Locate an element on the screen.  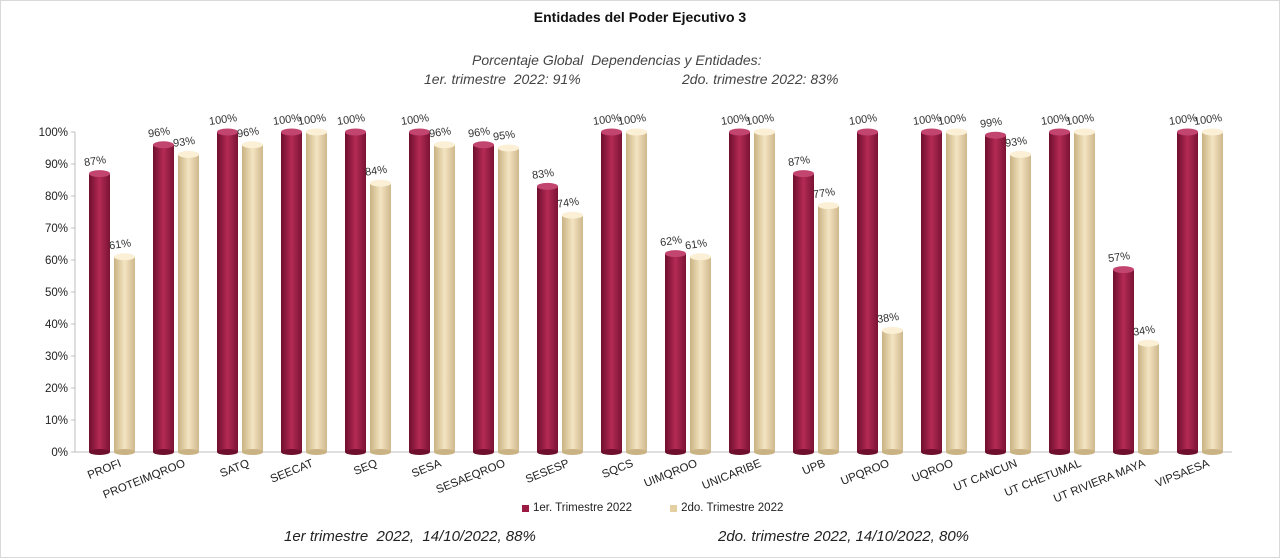
legend-label-s2: 2do. Trimestre 2022 is located at coordinates (732, 508).